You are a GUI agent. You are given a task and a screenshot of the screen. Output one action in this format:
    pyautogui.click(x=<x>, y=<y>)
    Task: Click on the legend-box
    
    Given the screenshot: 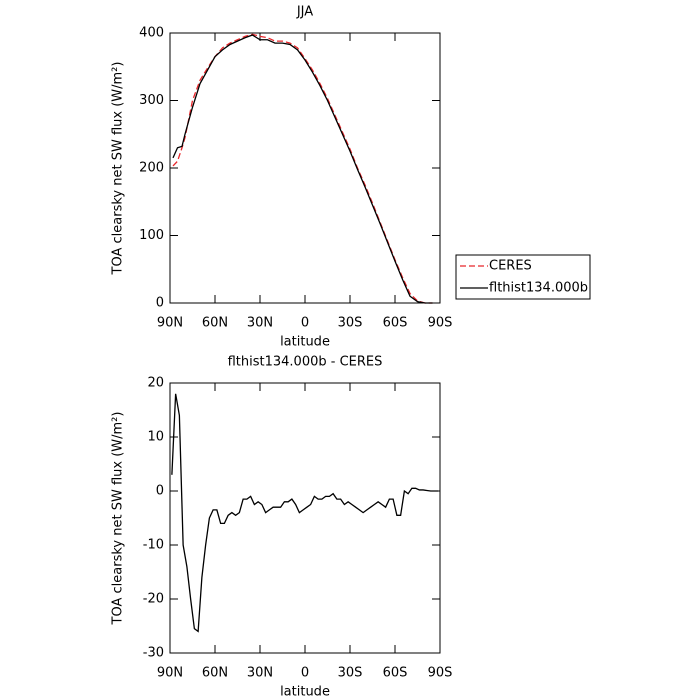 What is the action you would take?
    pyautogui.click(x=523, y=277)
    